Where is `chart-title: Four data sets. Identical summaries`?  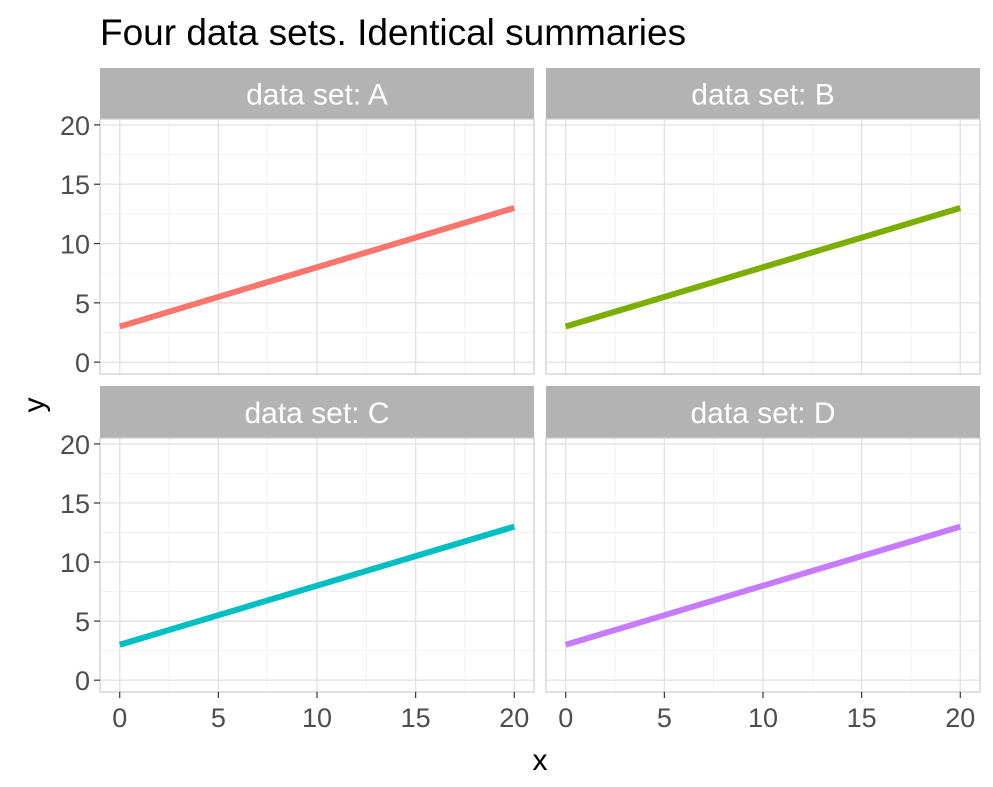 chart-title: Four data sets. Identical summaries is located at coordinates (393, 32).